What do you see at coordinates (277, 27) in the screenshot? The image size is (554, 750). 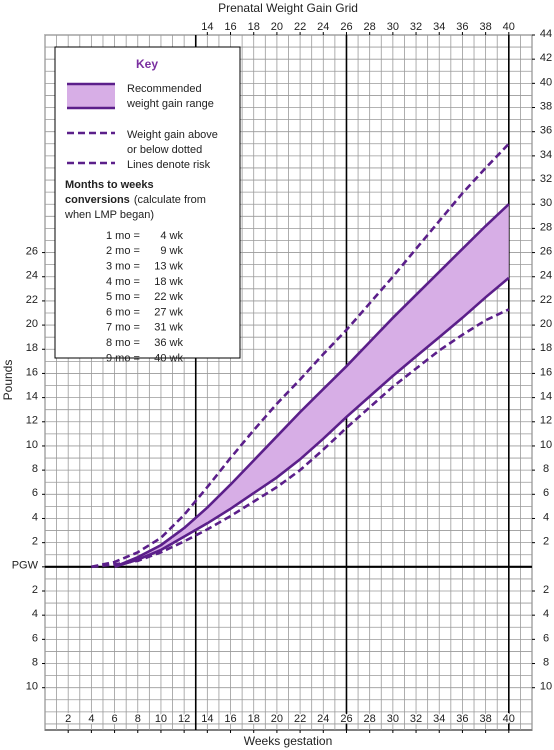 I see `x2-tick-label: 20` at bounding box center [277, 27].